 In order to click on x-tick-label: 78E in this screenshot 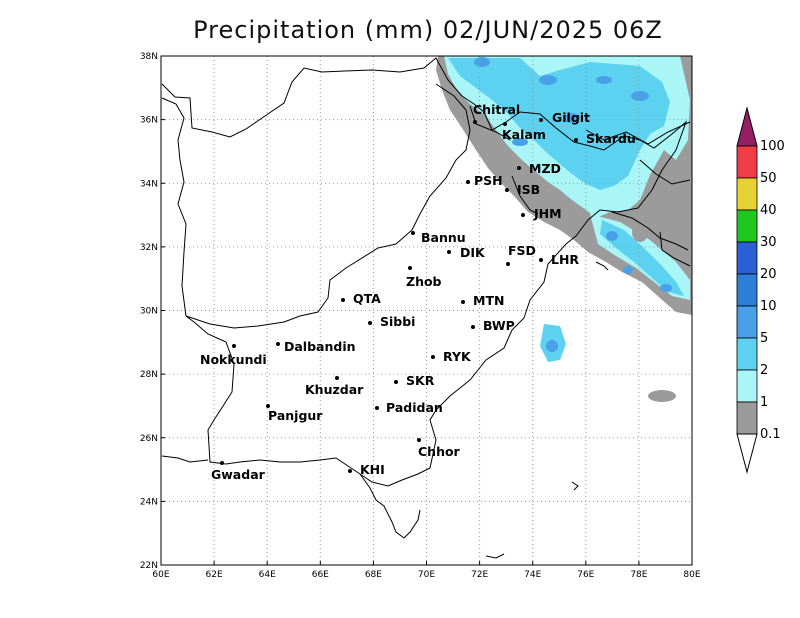, I will do `click(638, 575)`.